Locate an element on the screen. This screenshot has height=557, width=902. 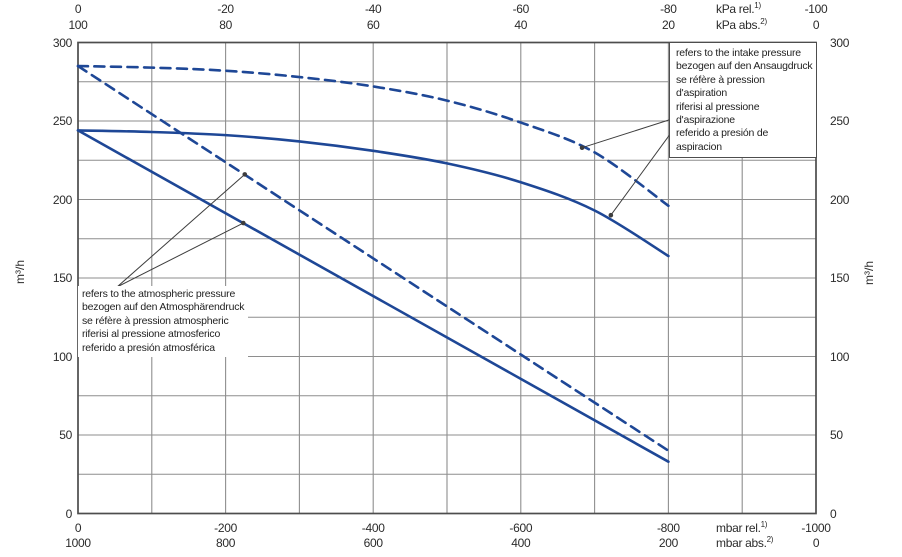
y-axis-unit-left: m³/h is located at coordinates (20, 272).